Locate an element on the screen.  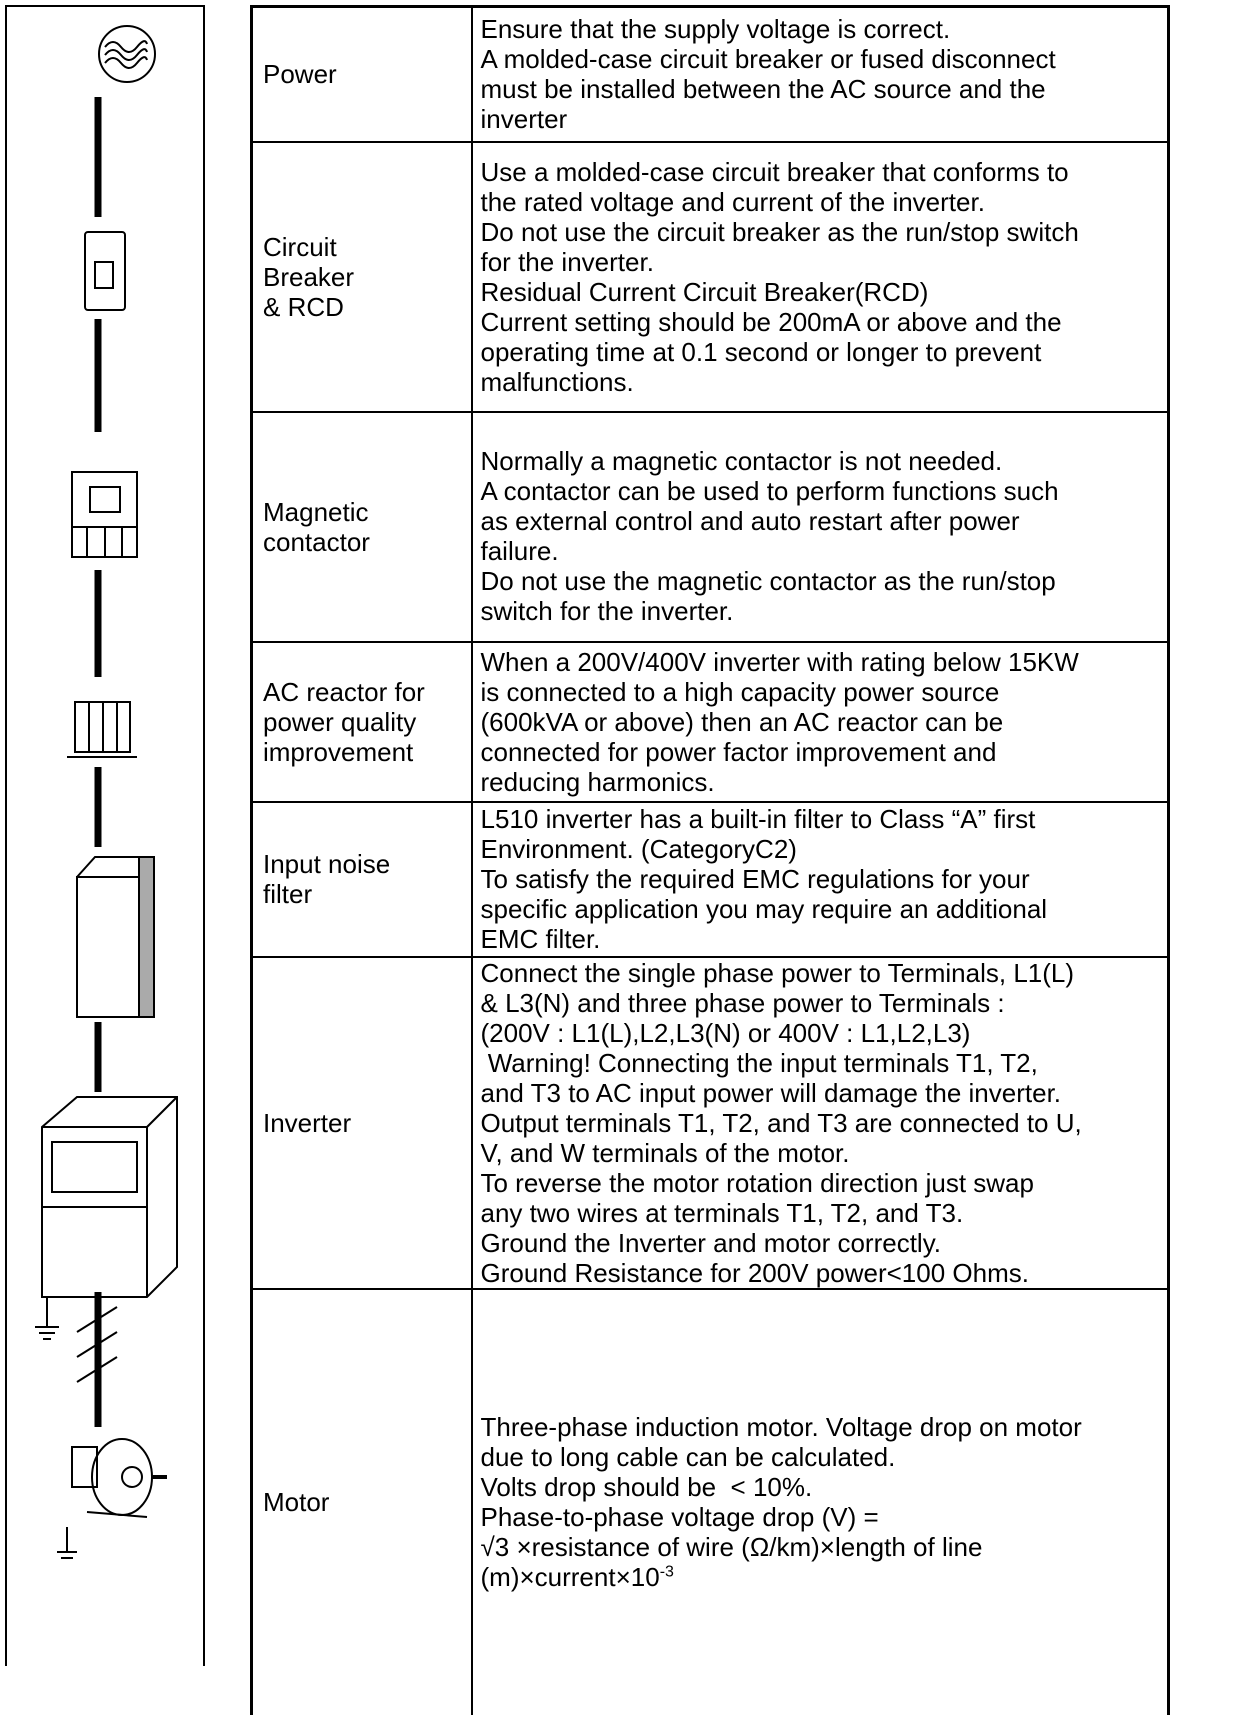
item-cell: Motor is located at coordinates (361, 1501).